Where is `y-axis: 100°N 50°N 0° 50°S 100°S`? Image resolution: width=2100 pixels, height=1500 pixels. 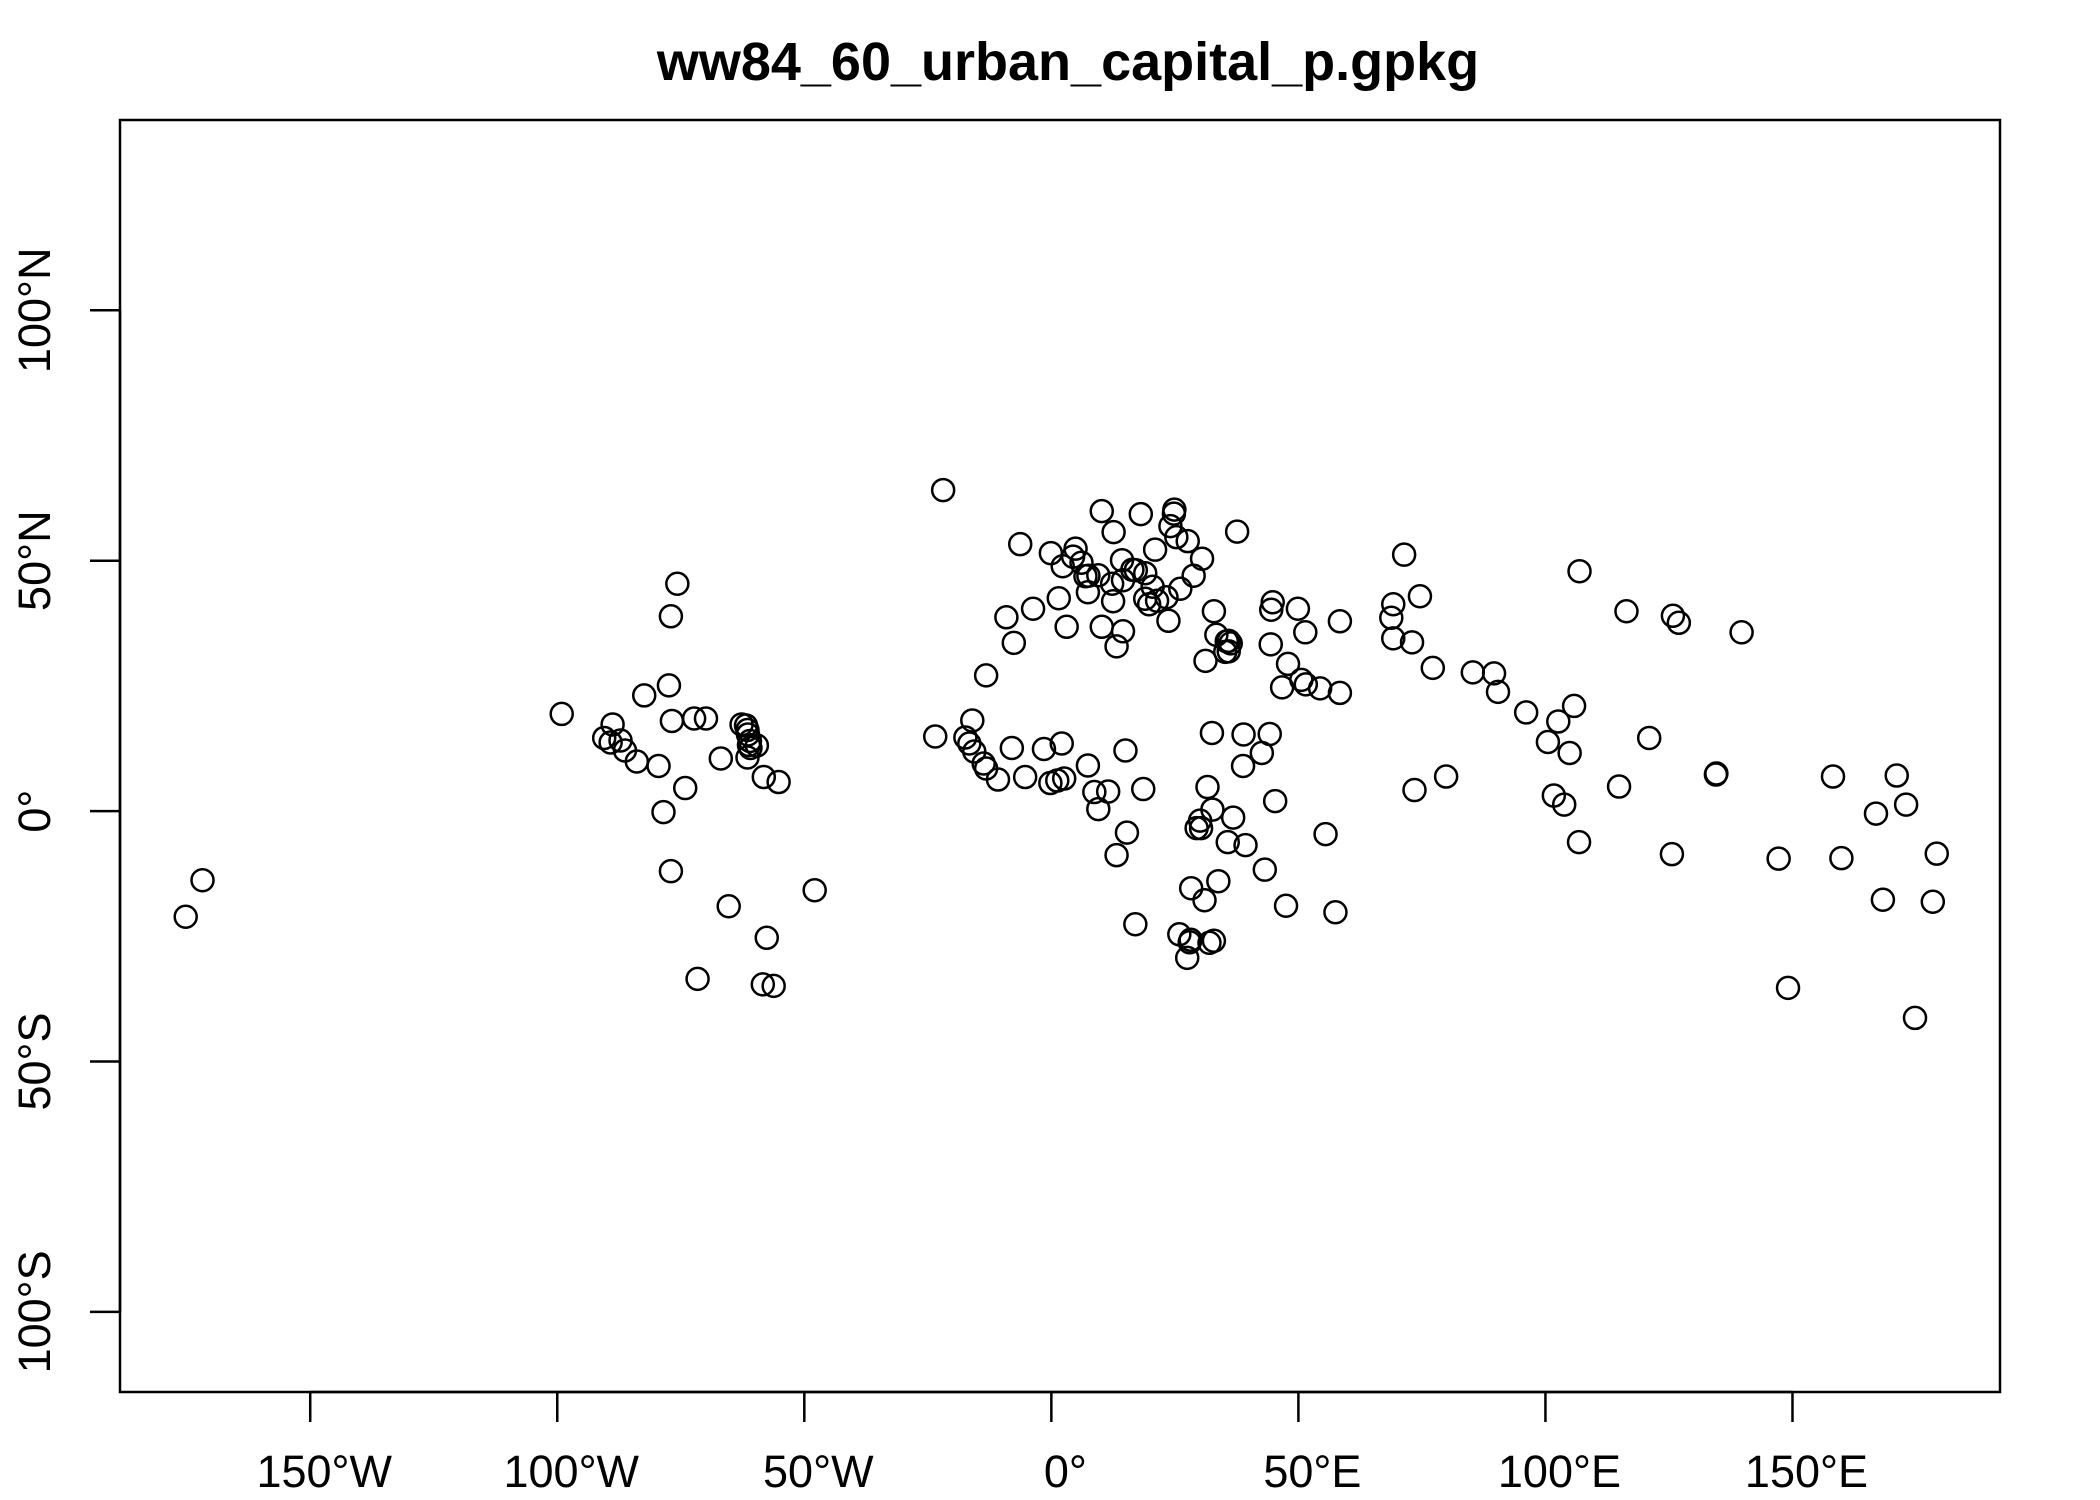 y-axis: 100°N 50°N 0° 50°S 100°S is located at coordinates (65, 810).